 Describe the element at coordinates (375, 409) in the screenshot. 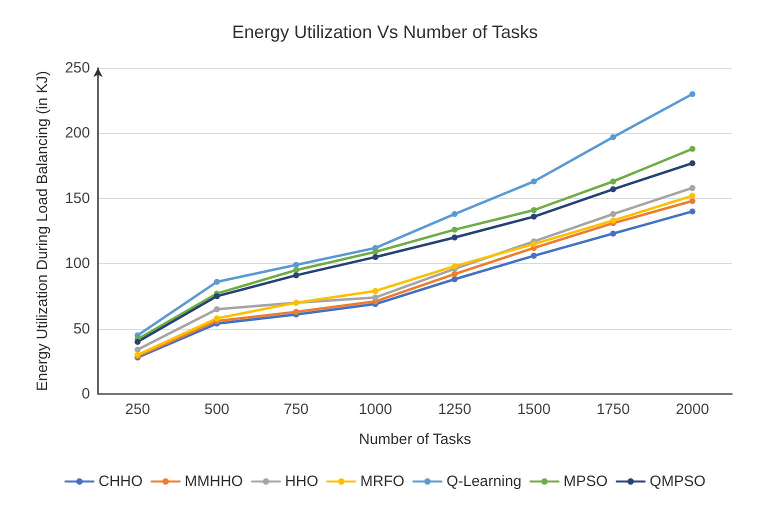

I see `x-tick-label: 1000` at that location.